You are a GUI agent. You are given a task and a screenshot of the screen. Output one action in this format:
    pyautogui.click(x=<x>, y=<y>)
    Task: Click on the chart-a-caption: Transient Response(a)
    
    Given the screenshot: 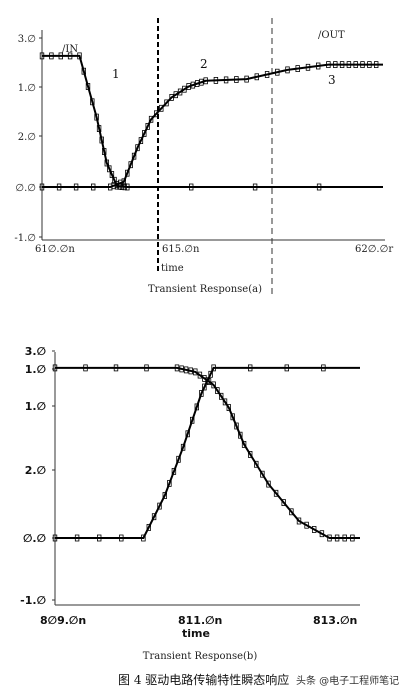 What is the action you would take?
    pyautogui.click(x=205, y=289)
    